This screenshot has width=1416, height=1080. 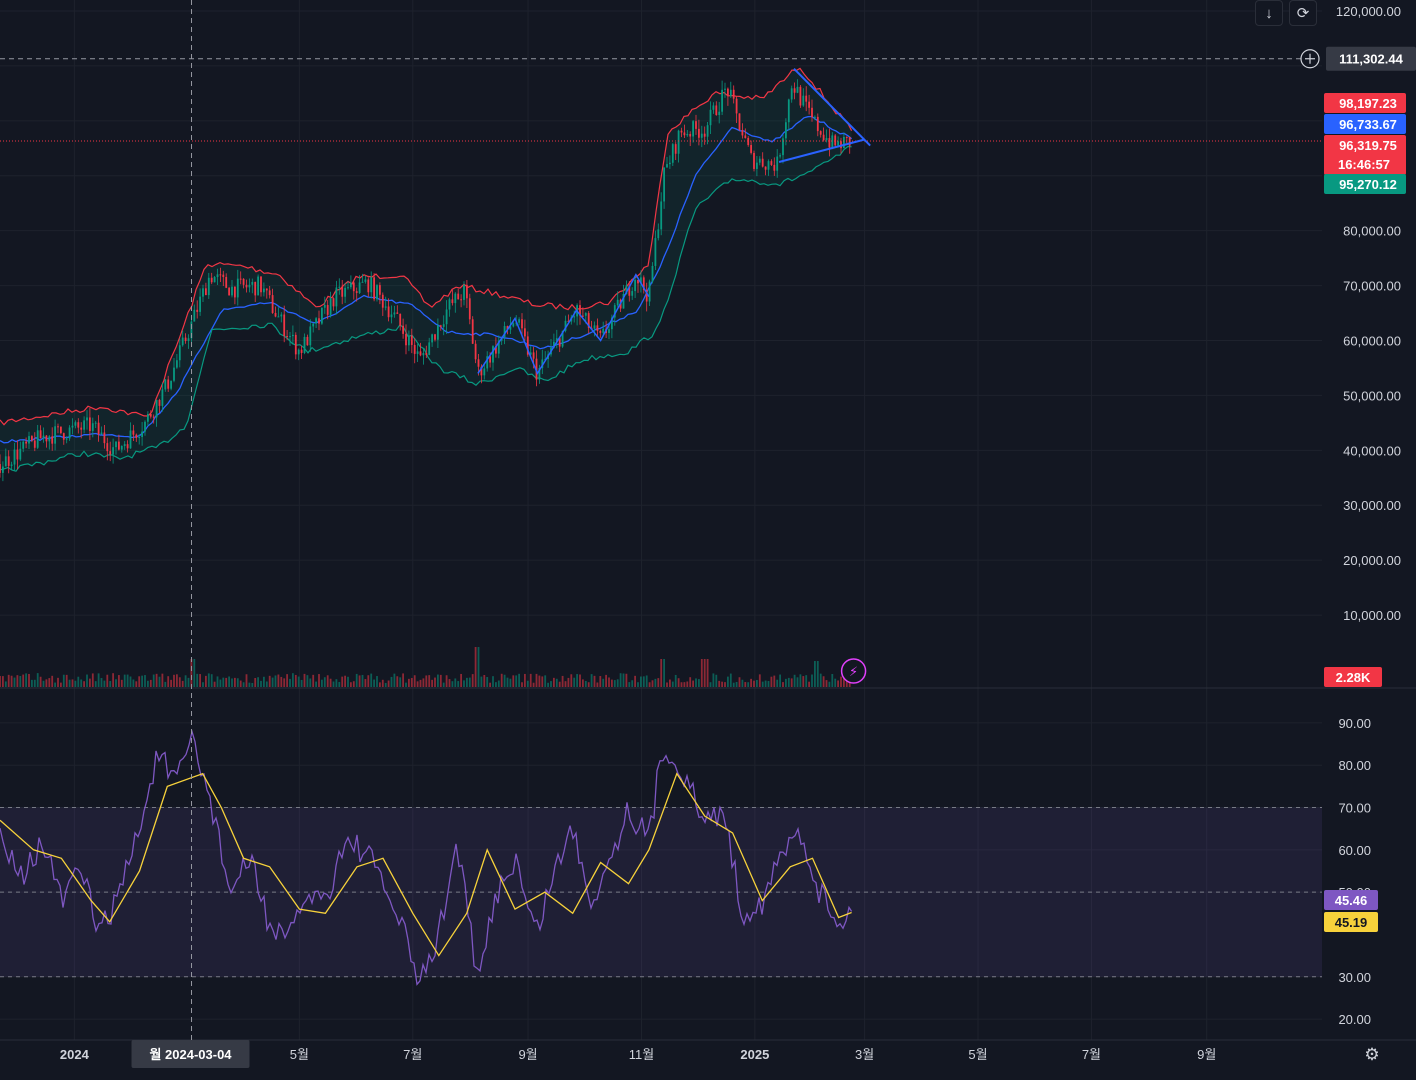 I want to click on chart-settings-button: ⚙, so click(x=1372, y=1055).